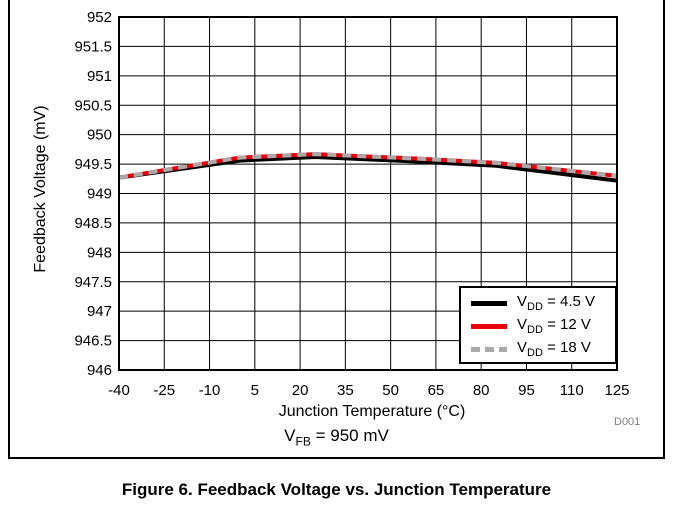 The image size is (673, 505). What do you see at coordinates (627, 422) in the screenshot?
I see `figure-code: D001` at bounding box center [627, 422].